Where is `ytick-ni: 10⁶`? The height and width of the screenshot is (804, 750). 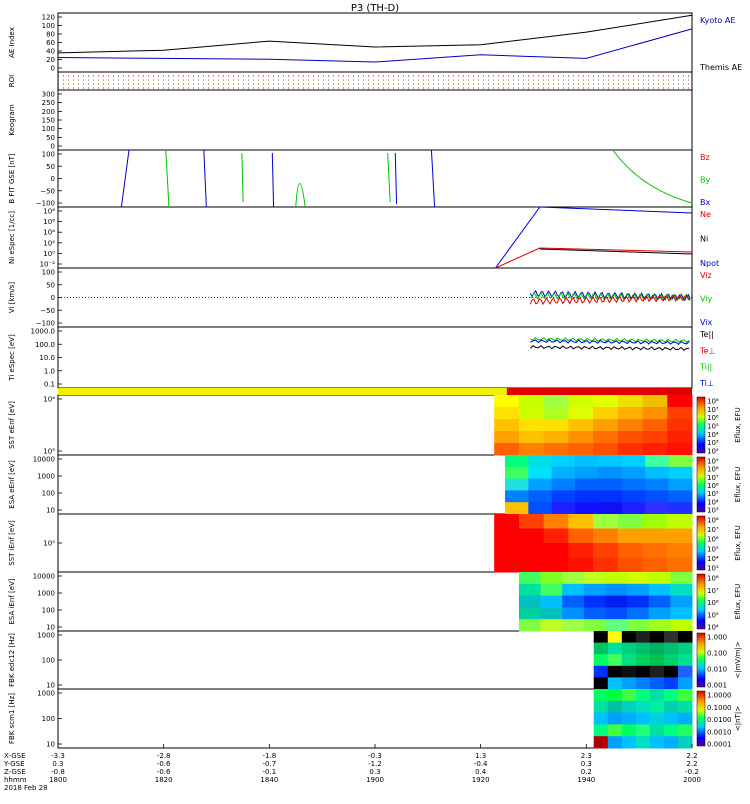 ytick-ni: 10⁶ is located at coordinates (49, 222).